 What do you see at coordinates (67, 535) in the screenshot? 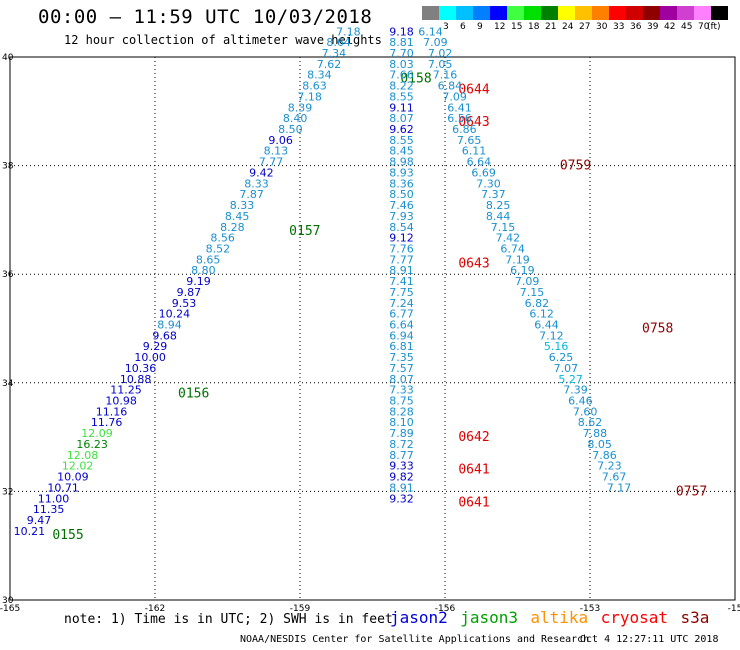
I see `pass-time-label: 0155` at bounding box center [67, 535].